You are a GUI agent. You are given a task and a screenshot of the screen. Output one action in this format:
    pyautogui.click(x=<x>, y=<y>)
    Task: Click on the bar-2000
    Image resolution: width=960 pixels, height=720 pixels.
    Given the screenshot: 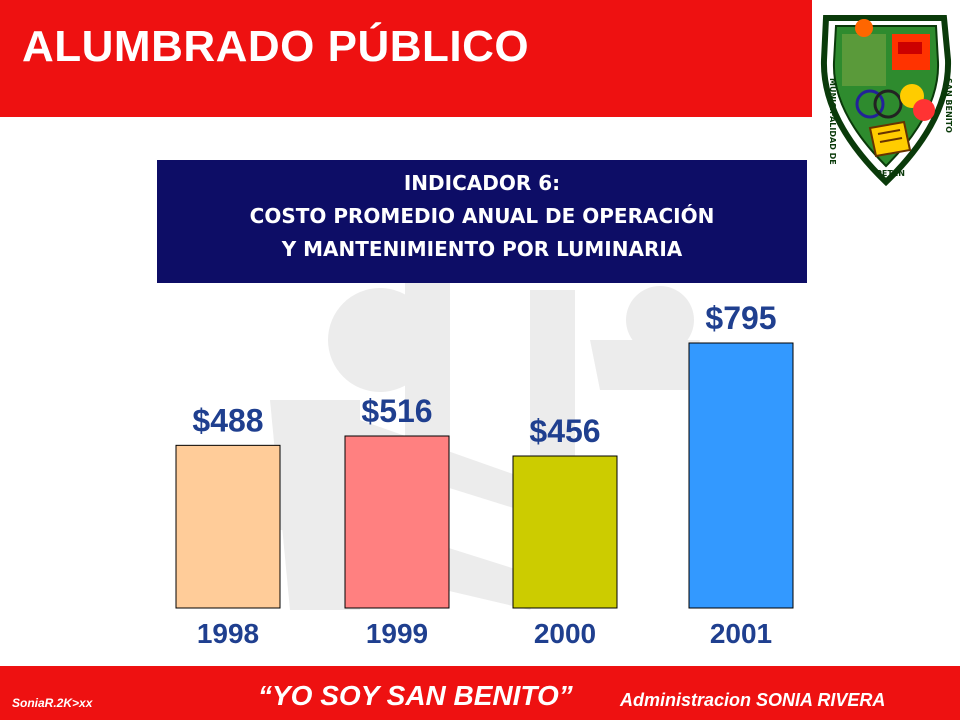 What is the action you would take?
    pyautogui.click(x=565, y=532)
    